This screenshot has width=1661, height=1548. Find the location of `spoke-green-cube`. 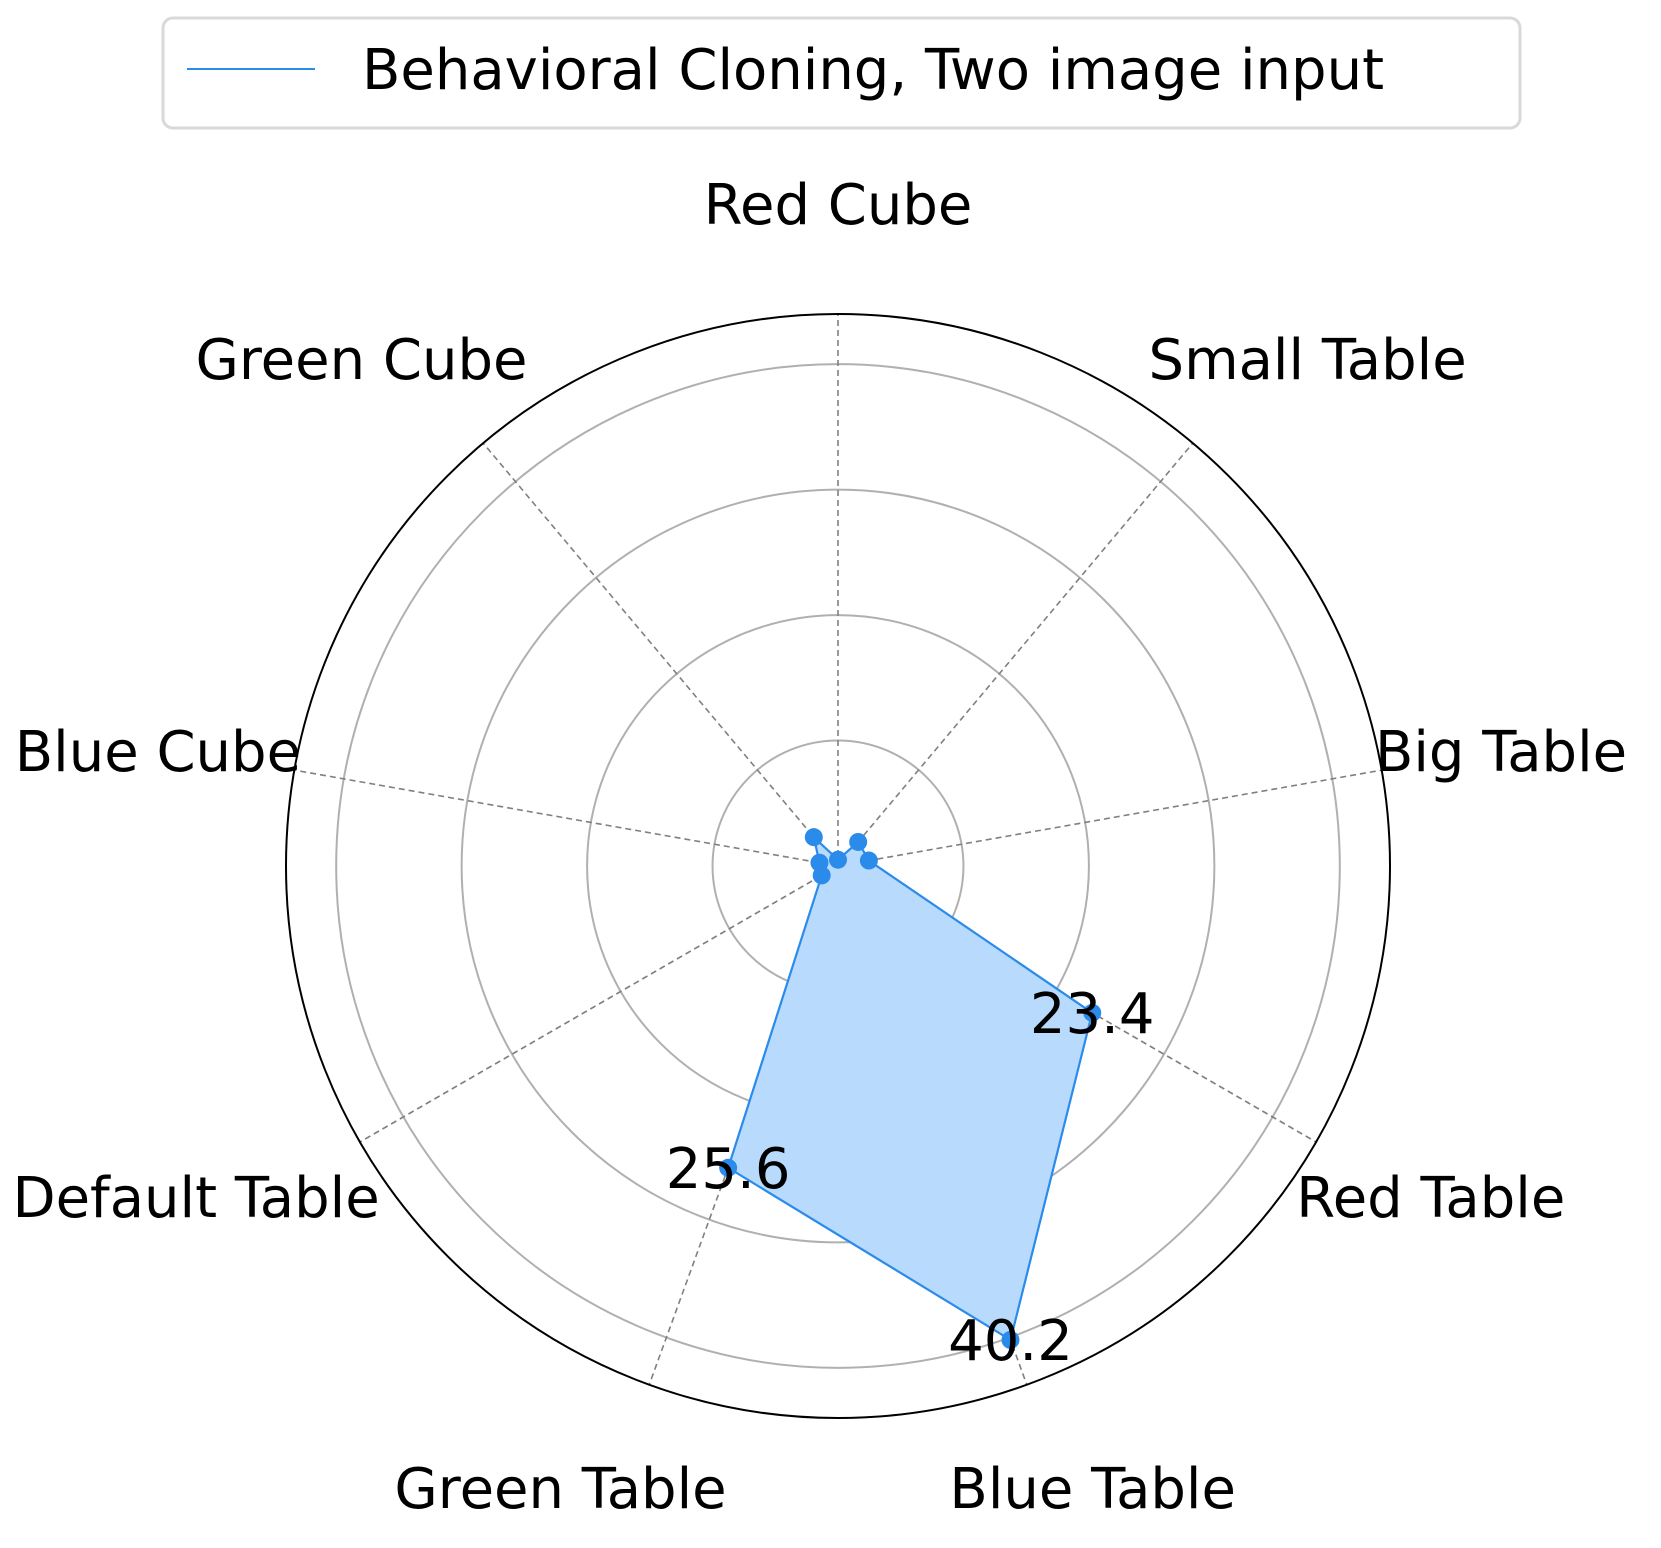

spoke-green-cube is located at coordinates (660, 654).